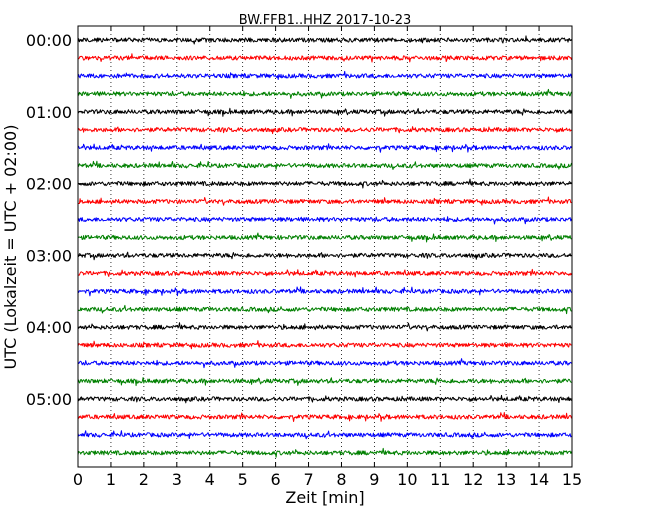 This screenshot has height=520, width=650. I want to click on x-tick-label: 4, so click(210, 479).